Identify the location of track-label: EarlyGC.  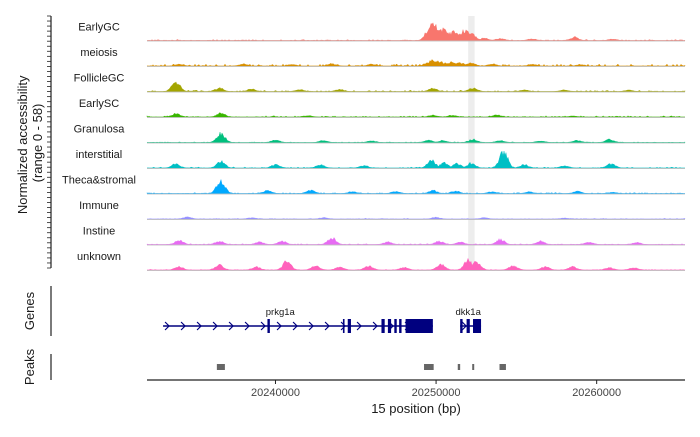
(99, 28).